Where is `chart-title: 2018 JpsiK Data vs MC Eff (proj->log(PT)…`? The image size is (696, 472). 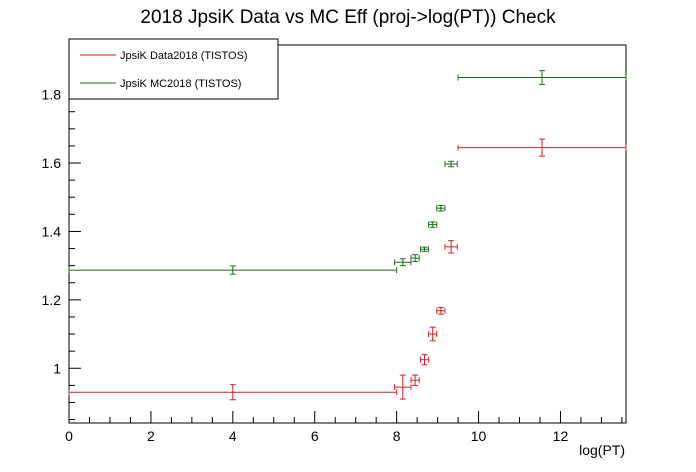 chart-title: 2018 JpsiK Data vs MC Eff (proj->log(PT)… is located at coordinates (348, 17).